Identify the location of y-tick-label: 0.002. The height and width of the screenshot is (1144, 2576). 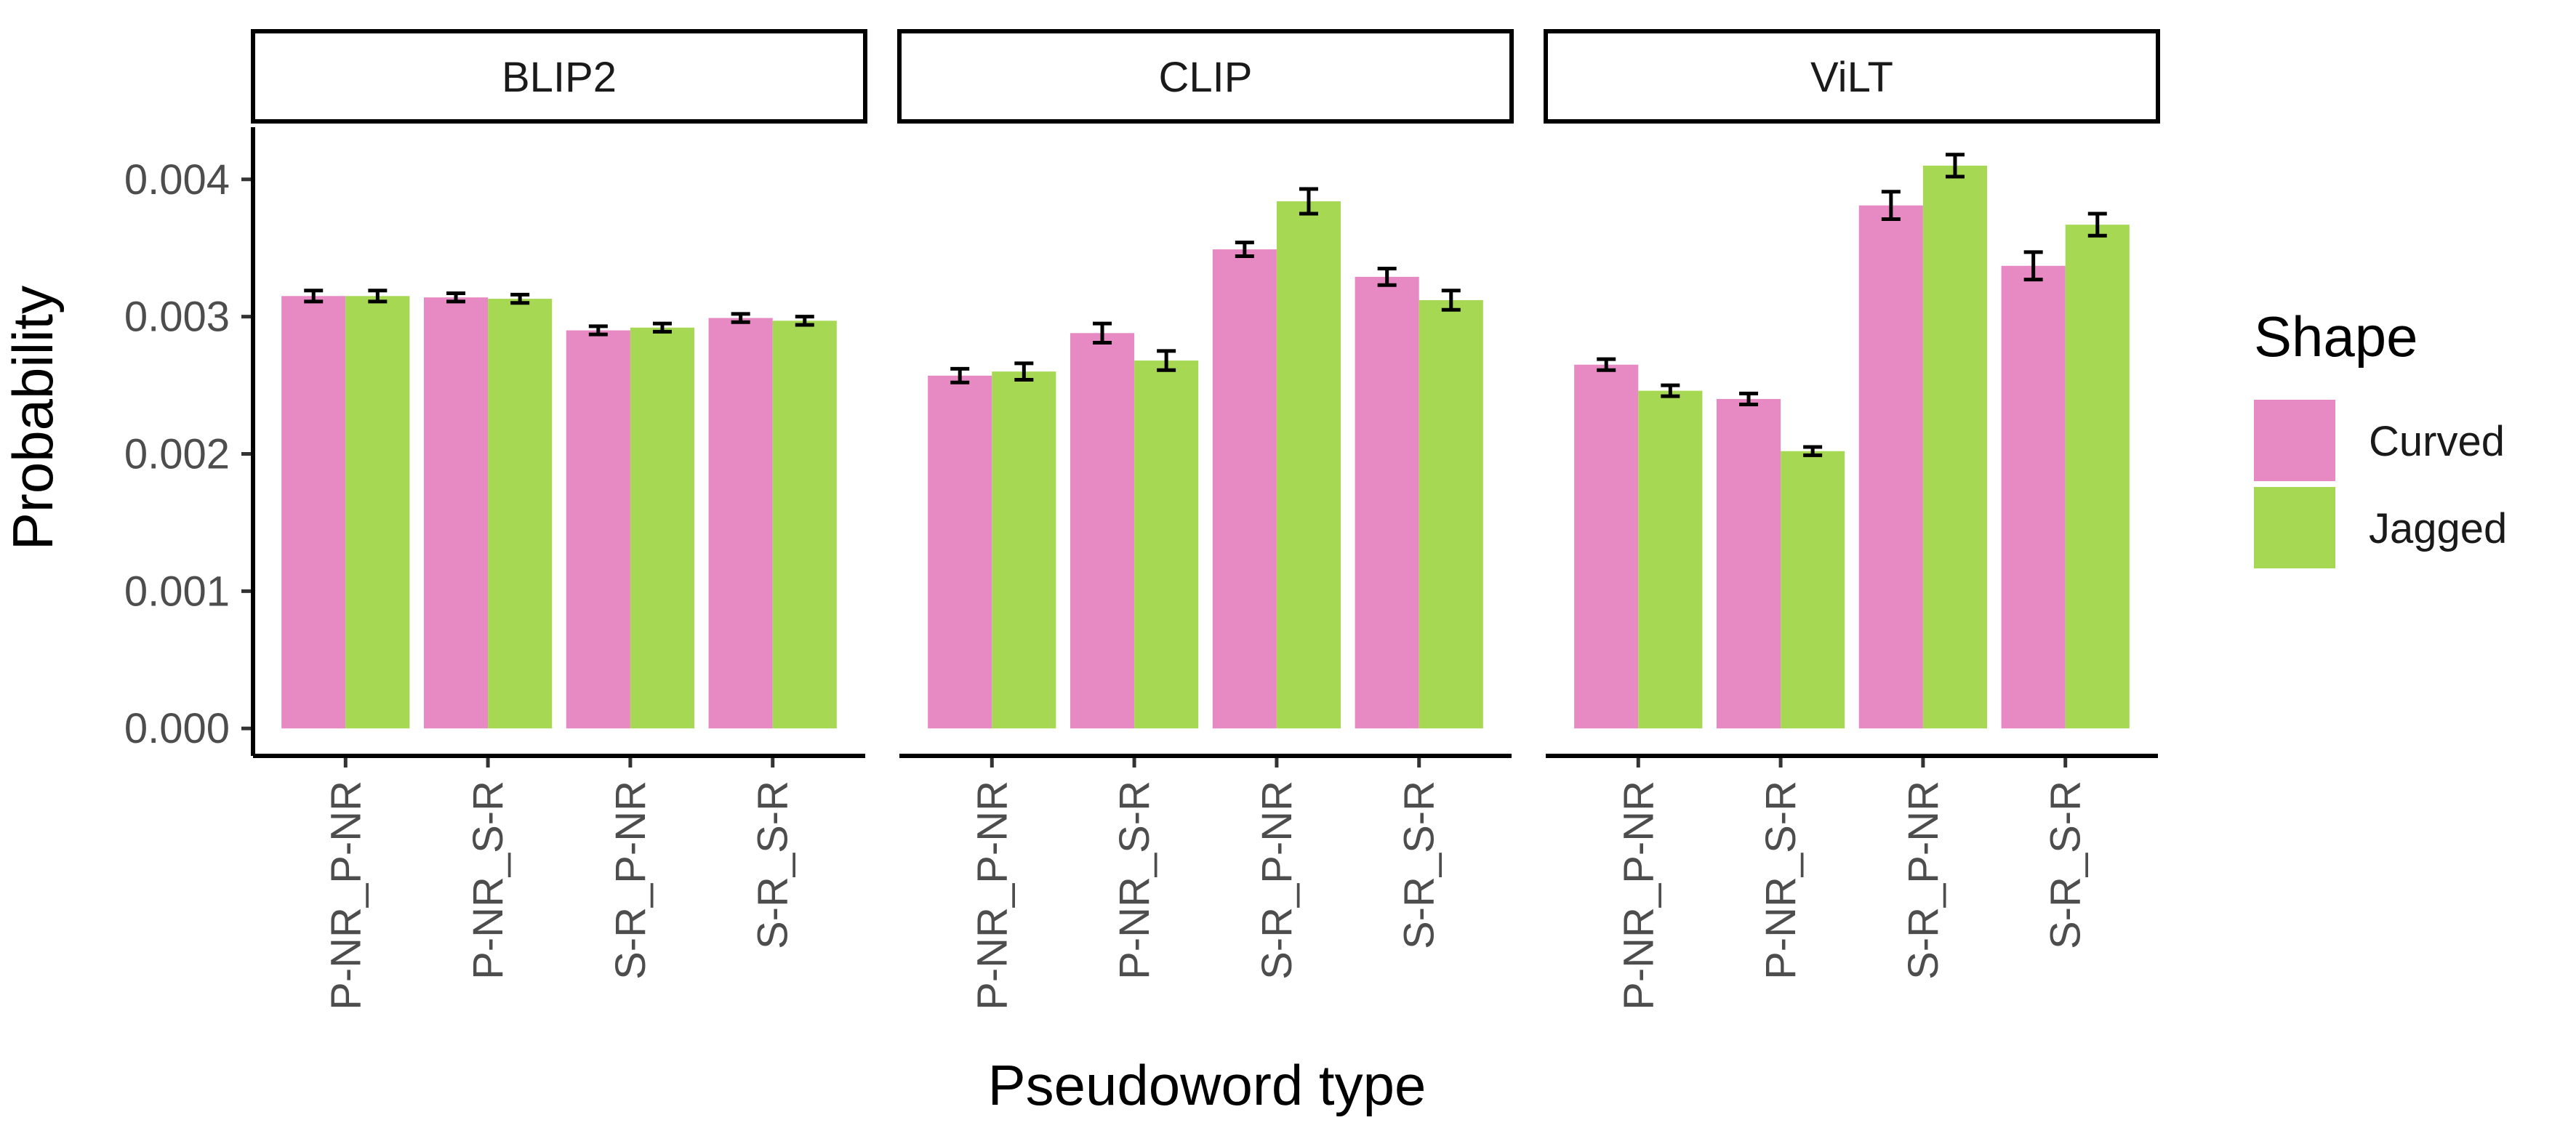
(177, 454).